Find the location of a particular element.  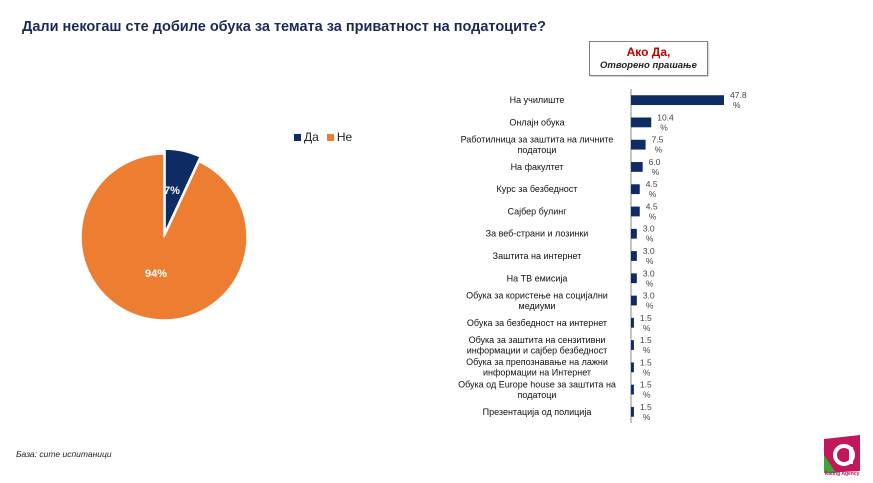

bar-value-label: 7.5 is located at coordinates (658, 140).